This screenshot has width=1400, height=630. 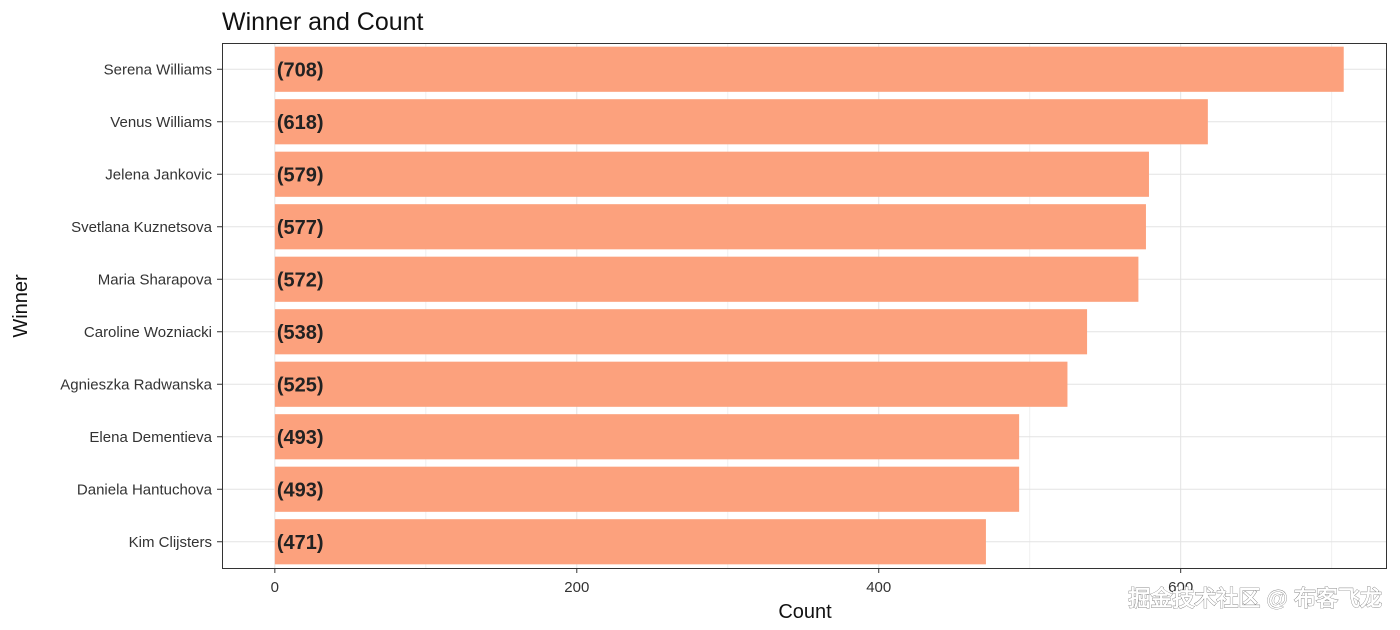 What do you see at coordinates (323, 22) in the screenshot?
I see `chart-title: Winner and Count` at bounding box center [323, 22].